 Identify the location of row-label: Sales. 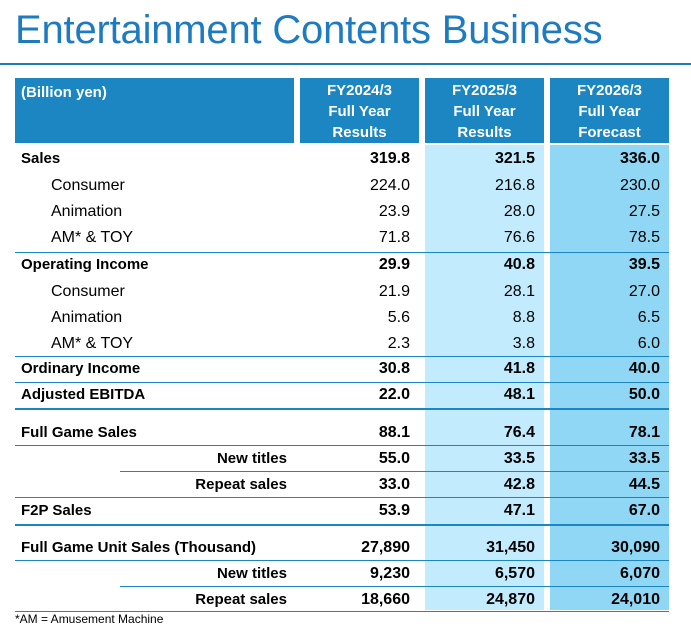
(41, 158).